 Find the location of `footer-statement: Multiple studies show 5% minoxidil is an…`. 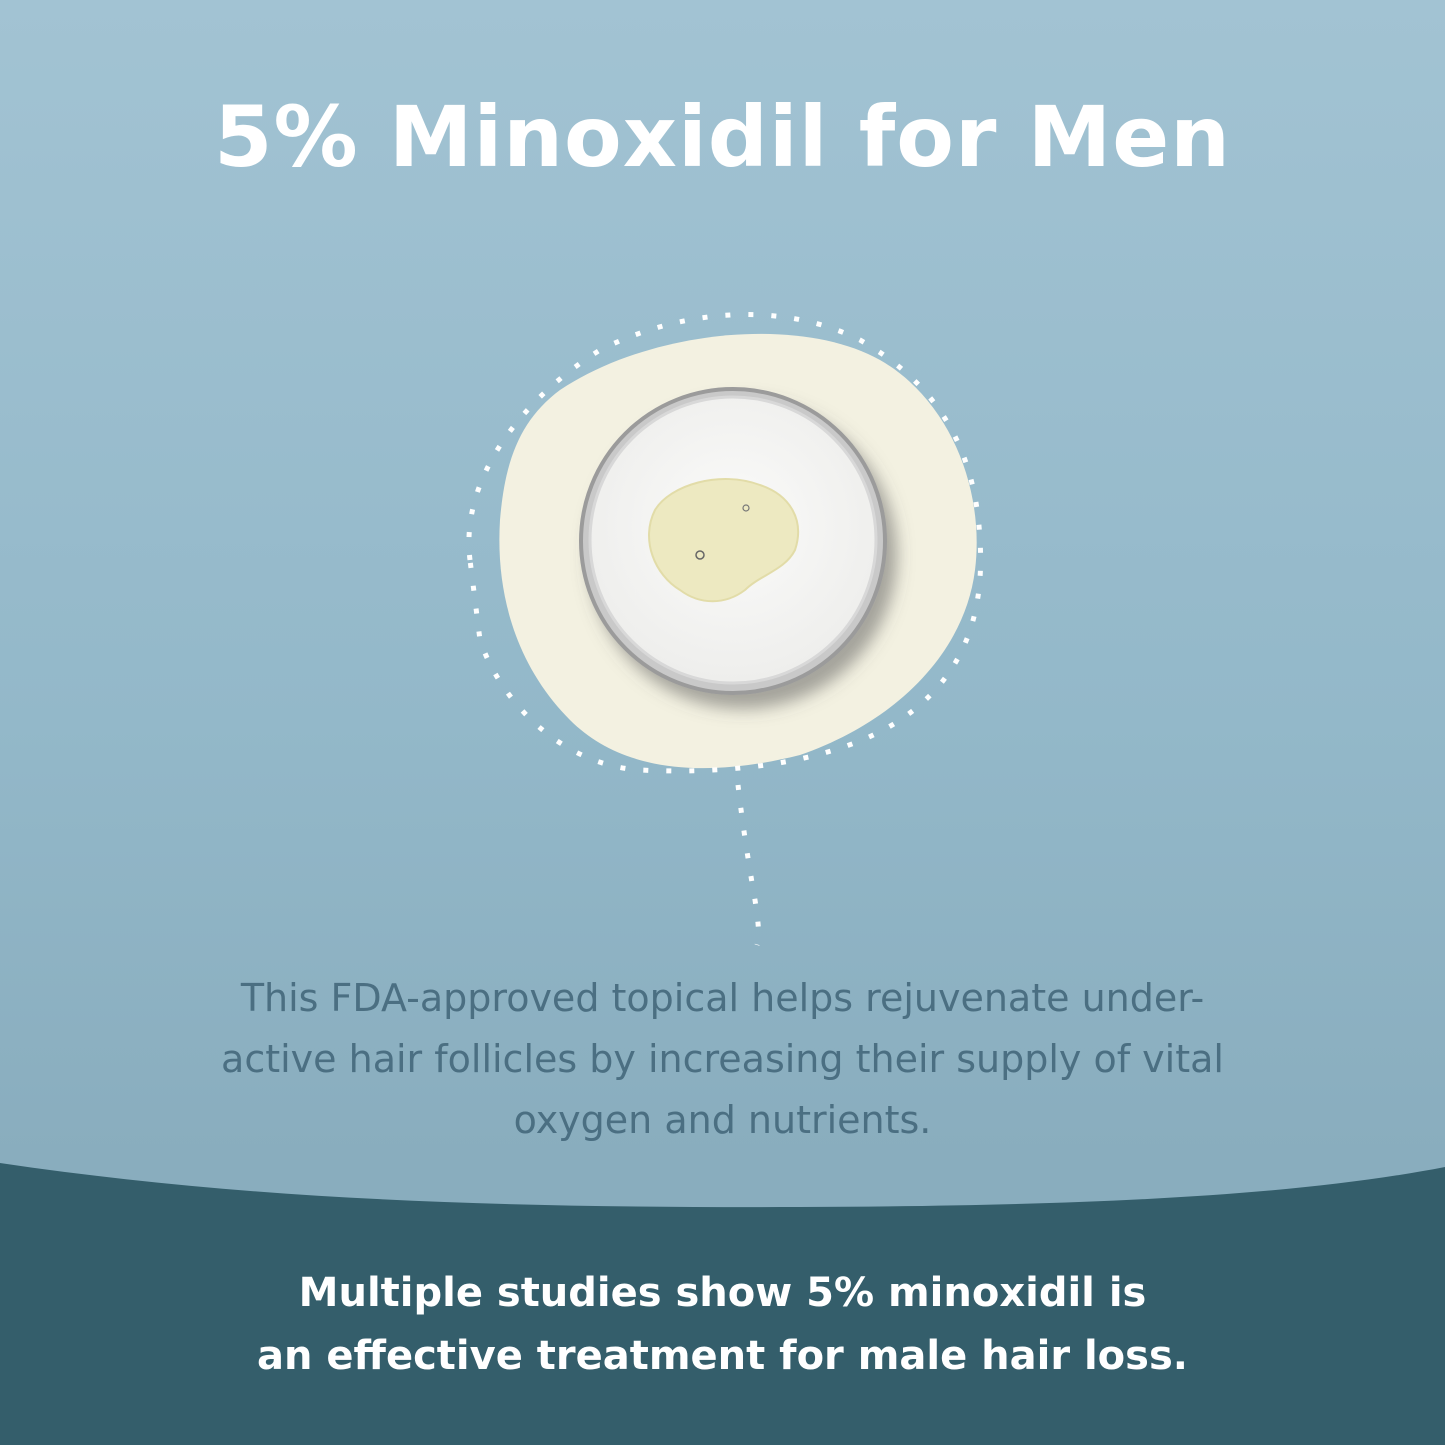

footer-statement: Multiple studies show 5% minoxidil is an… is located at coordinates (722, 1325).